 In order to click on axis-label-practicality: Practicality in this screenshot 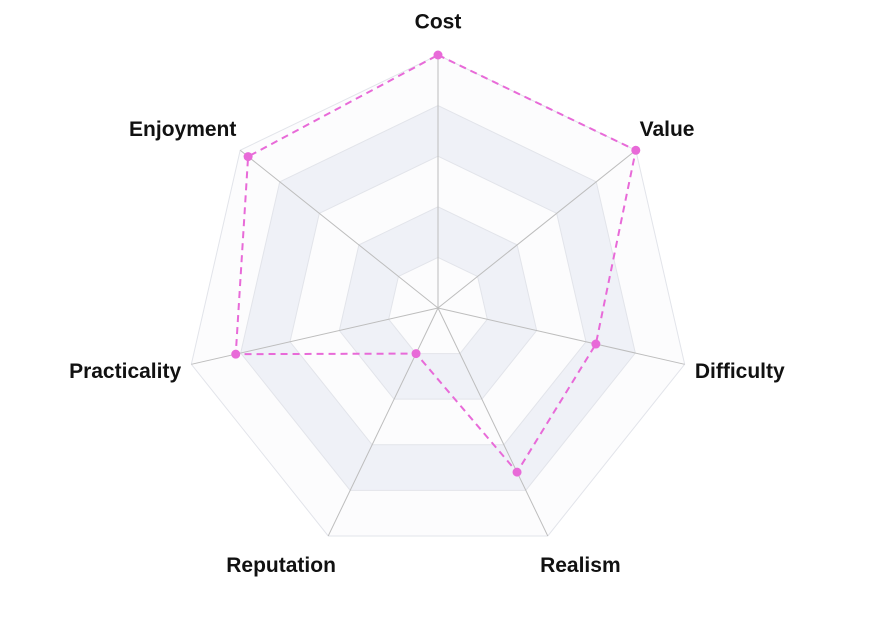, I will do `click(125, 371)`.